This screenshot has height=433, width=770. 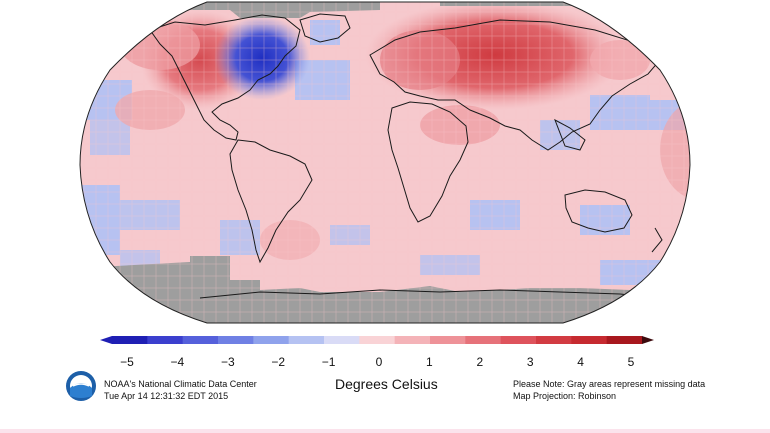 I want to click on south-america-outline, so click(x=271, y=201).